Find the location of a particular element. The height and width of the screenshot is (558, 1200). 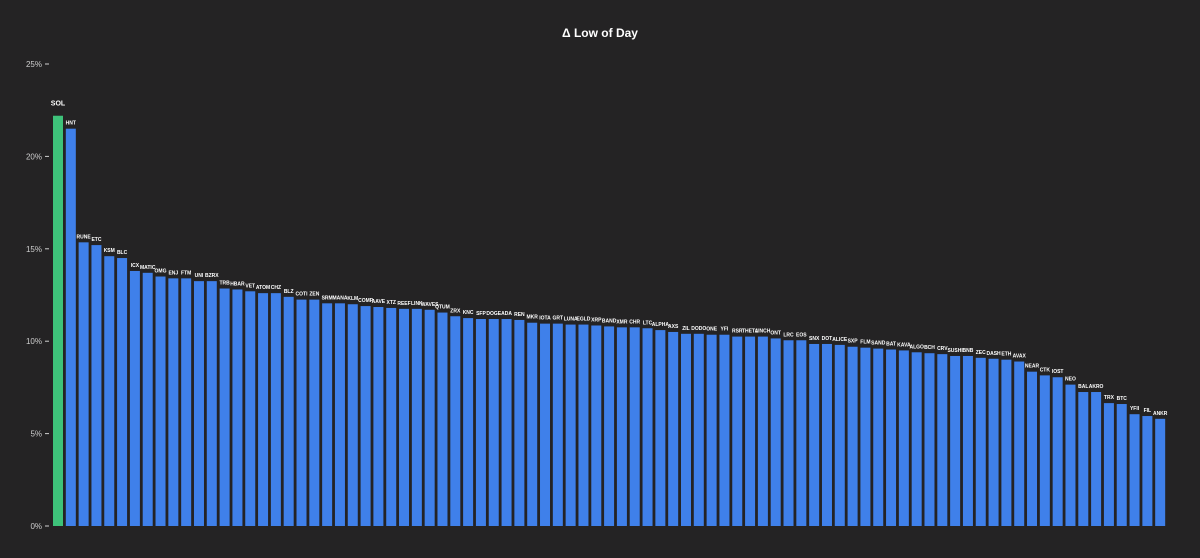

bar-label-kava: KAVA is located at coordinates (904, 345).